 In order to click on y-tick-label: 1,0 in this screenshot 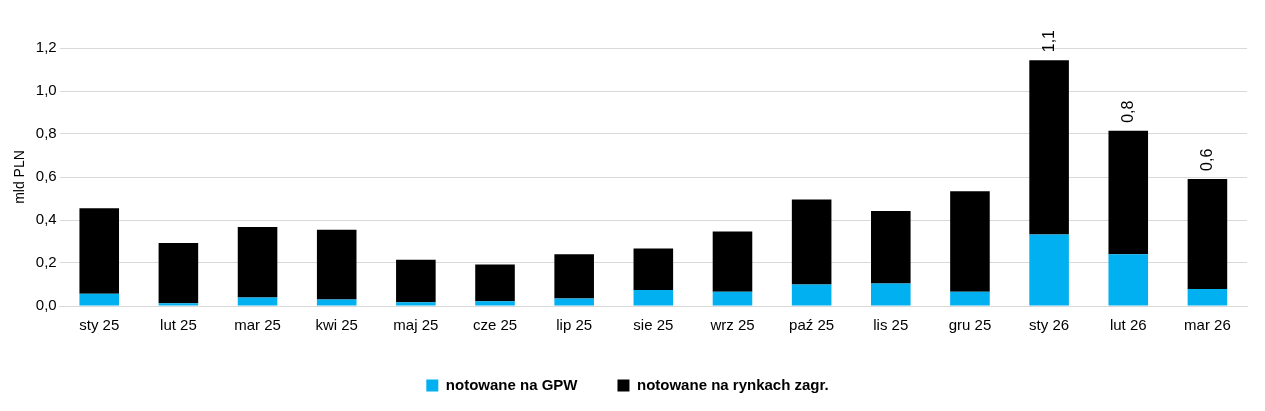, I will do `click(46, 90)`.